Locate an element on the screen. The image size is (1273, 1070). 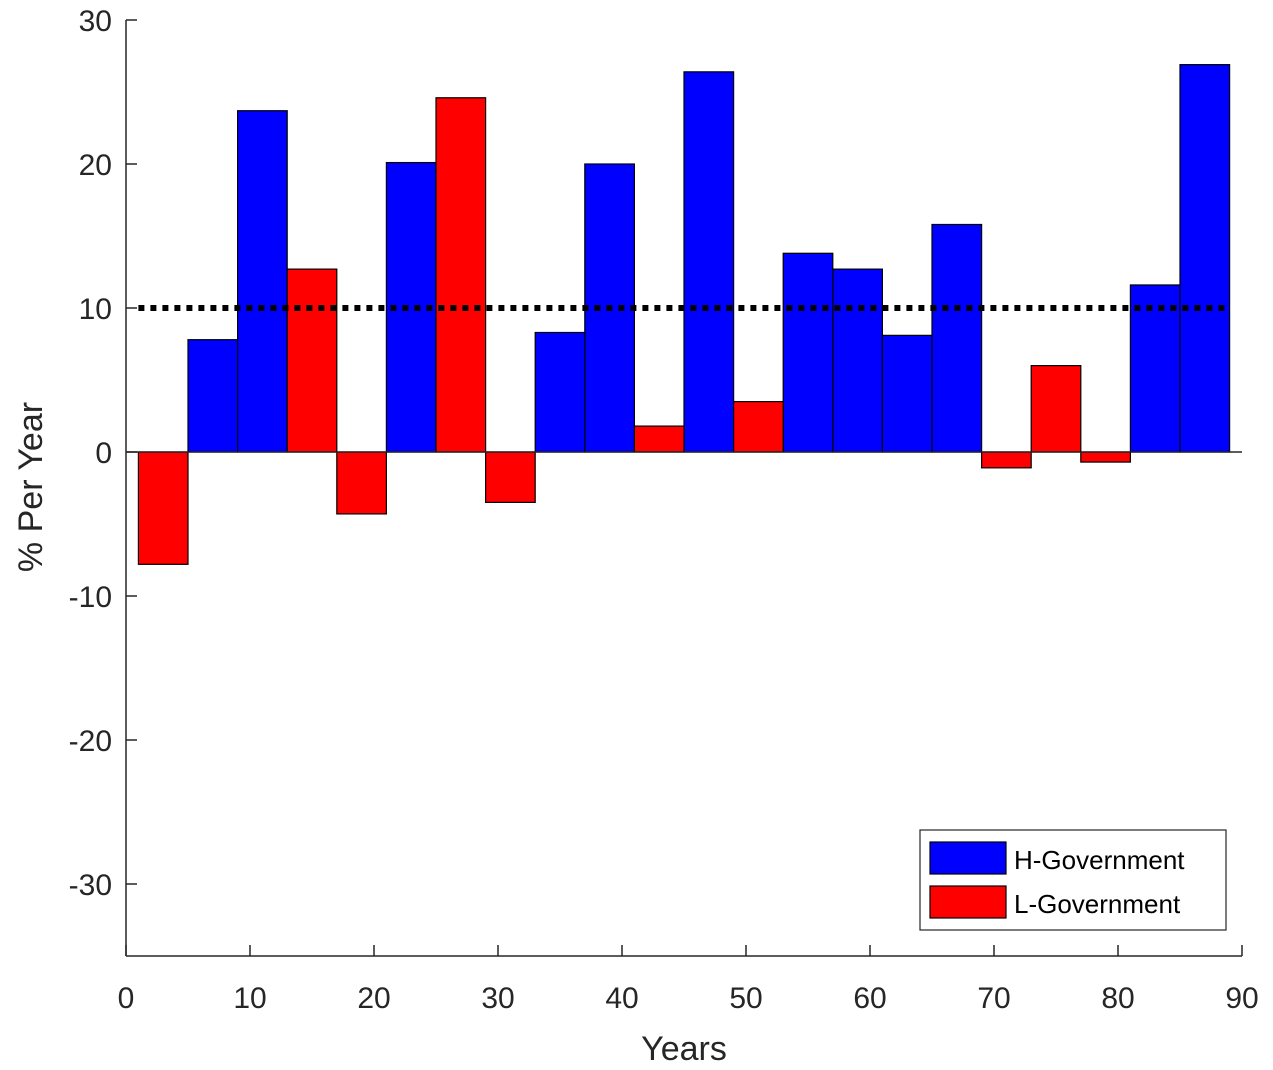
y-tick-label: 0 is located at coordinates (103, 453).